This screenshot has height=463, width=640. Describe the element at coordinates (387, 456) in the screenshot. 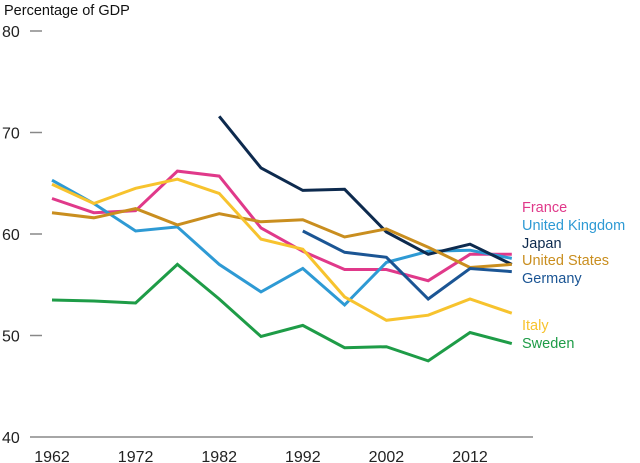

I see `x-tick-label: 2002` at that location.